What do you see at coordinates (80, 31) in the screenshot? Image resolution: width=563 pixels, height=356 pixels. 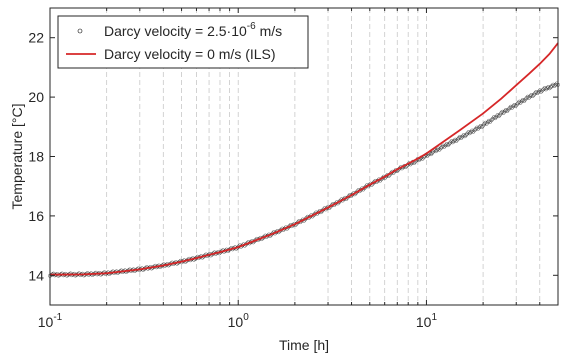 I see `legend-marker-darcy` at bounding box center [80, 31].